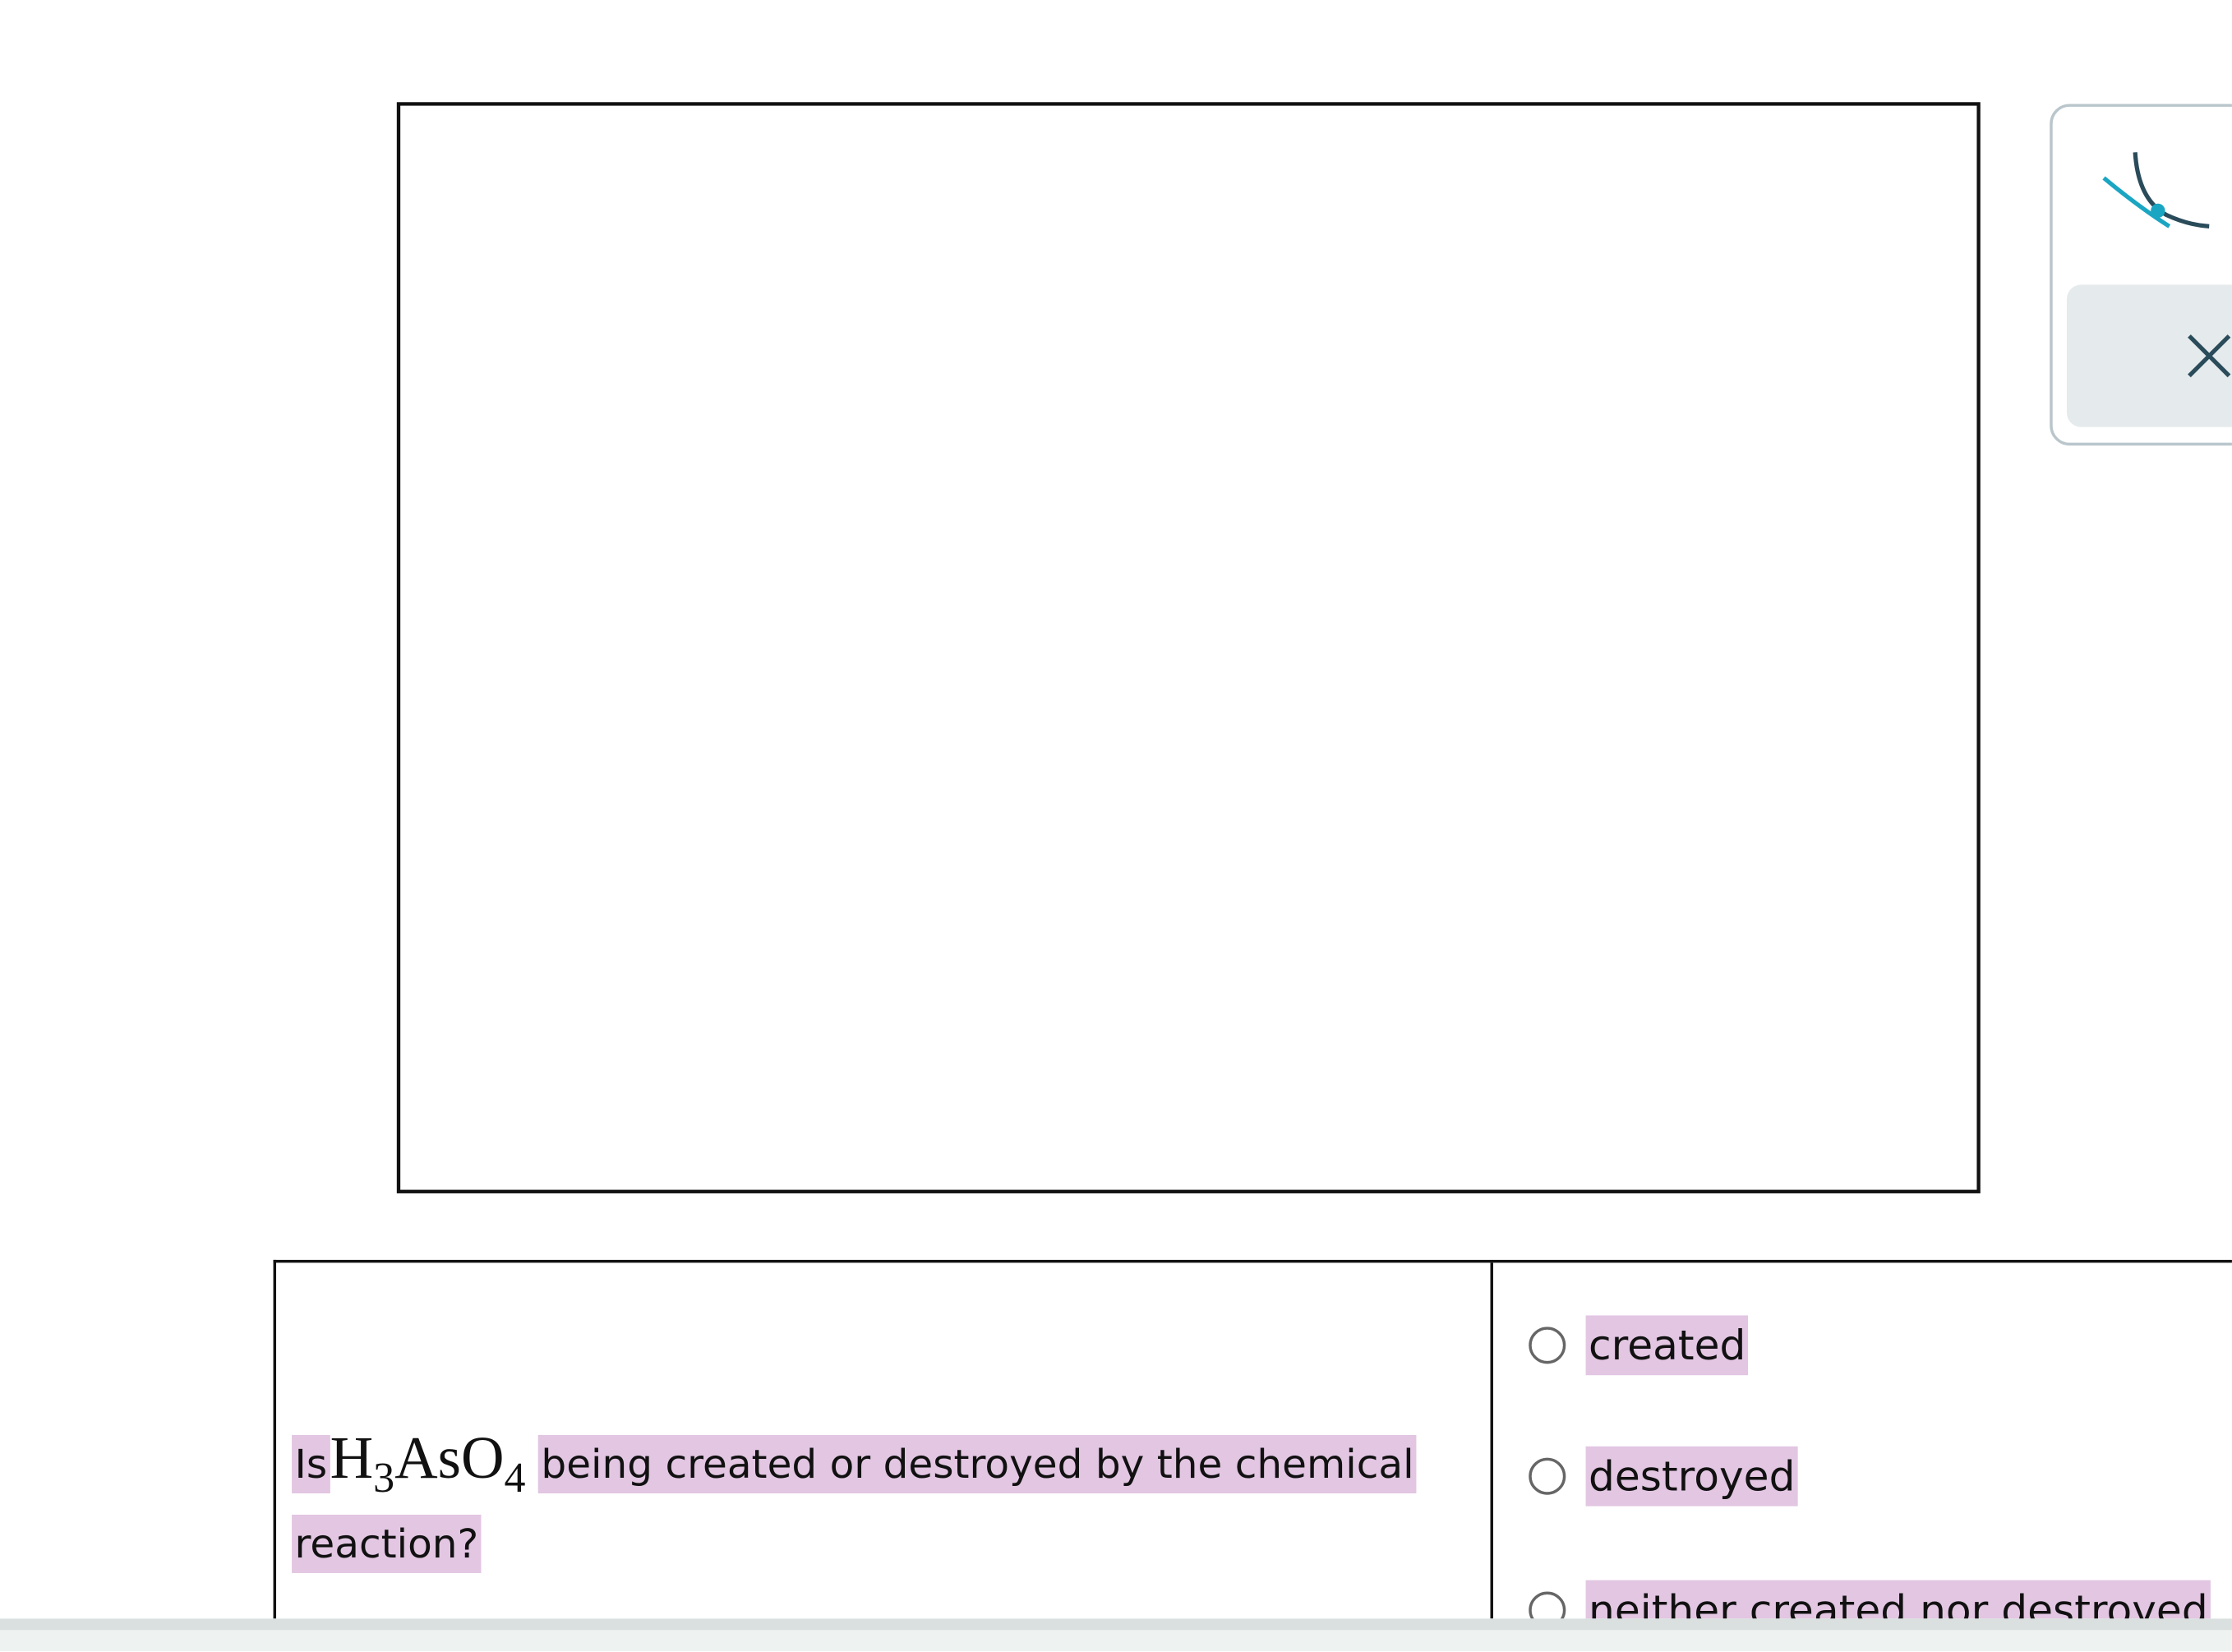 The width and height of the screenshot is (2232, 1652). I want to click on option: created, so click(1639, 1345).